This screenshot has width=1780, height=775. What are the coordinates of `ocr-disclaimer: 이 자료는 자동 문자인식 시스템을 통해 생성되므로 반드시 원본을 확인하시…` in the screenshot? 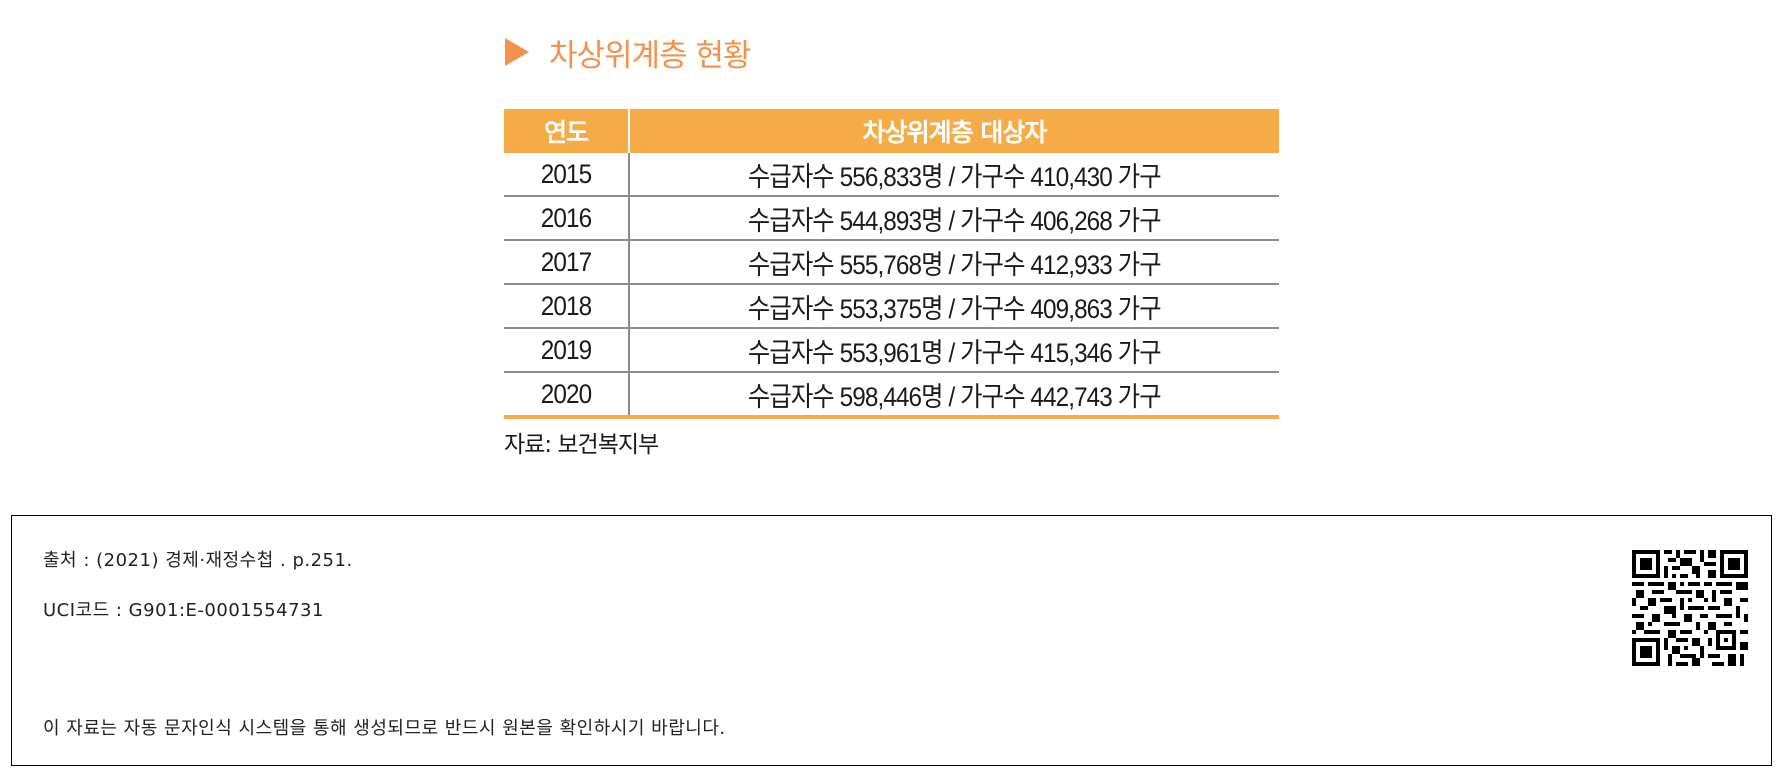 It's located at (384, 728).